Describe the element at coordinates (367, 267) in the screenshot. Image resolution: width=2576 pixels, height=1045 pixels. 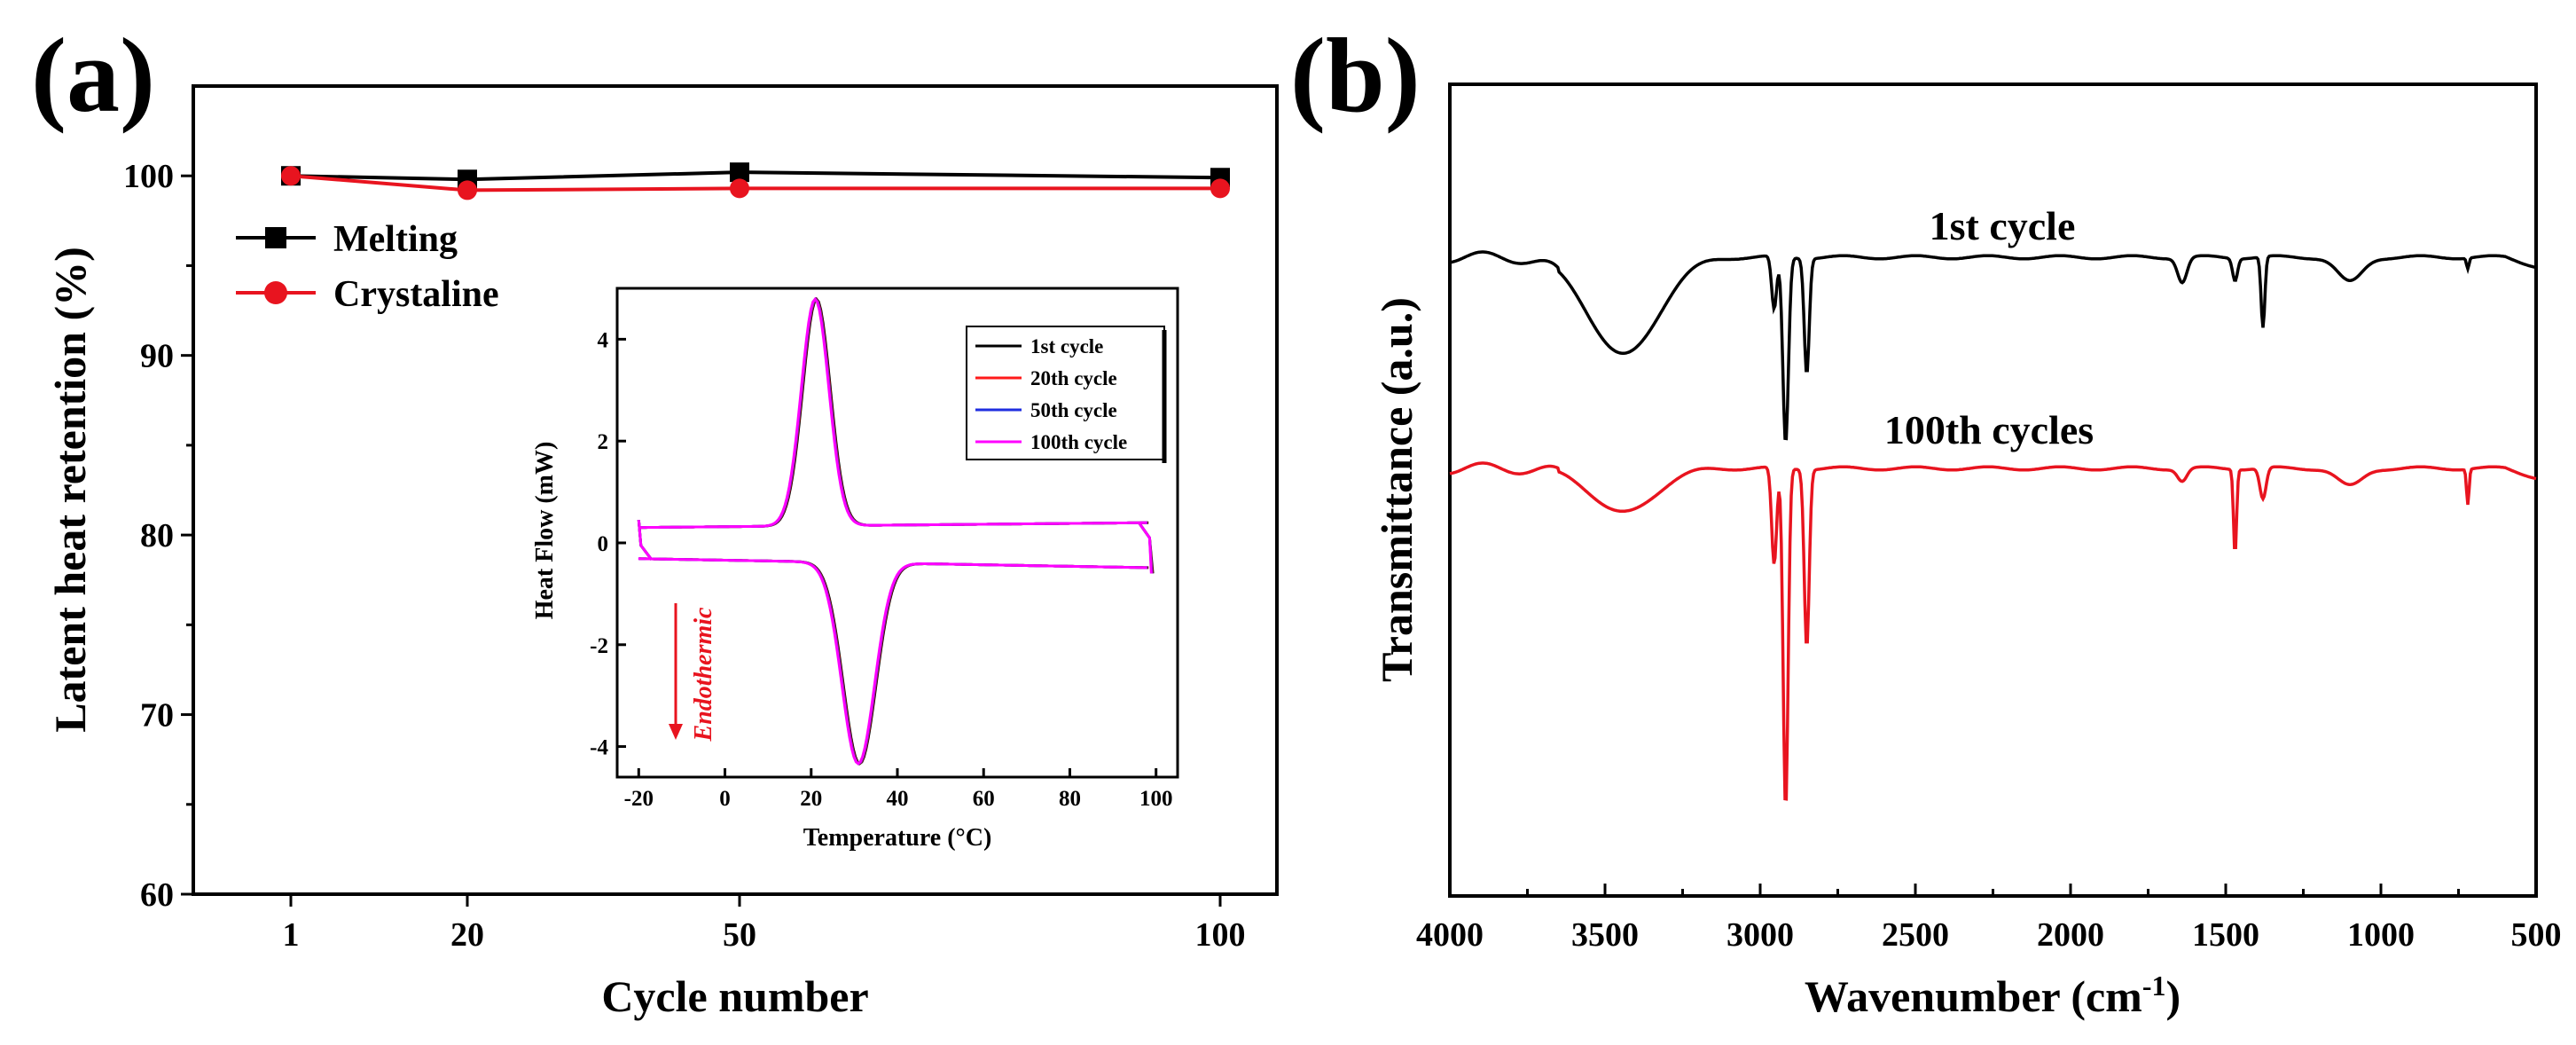
I see `panel-a-legend: Melting Crystaline` at that location.